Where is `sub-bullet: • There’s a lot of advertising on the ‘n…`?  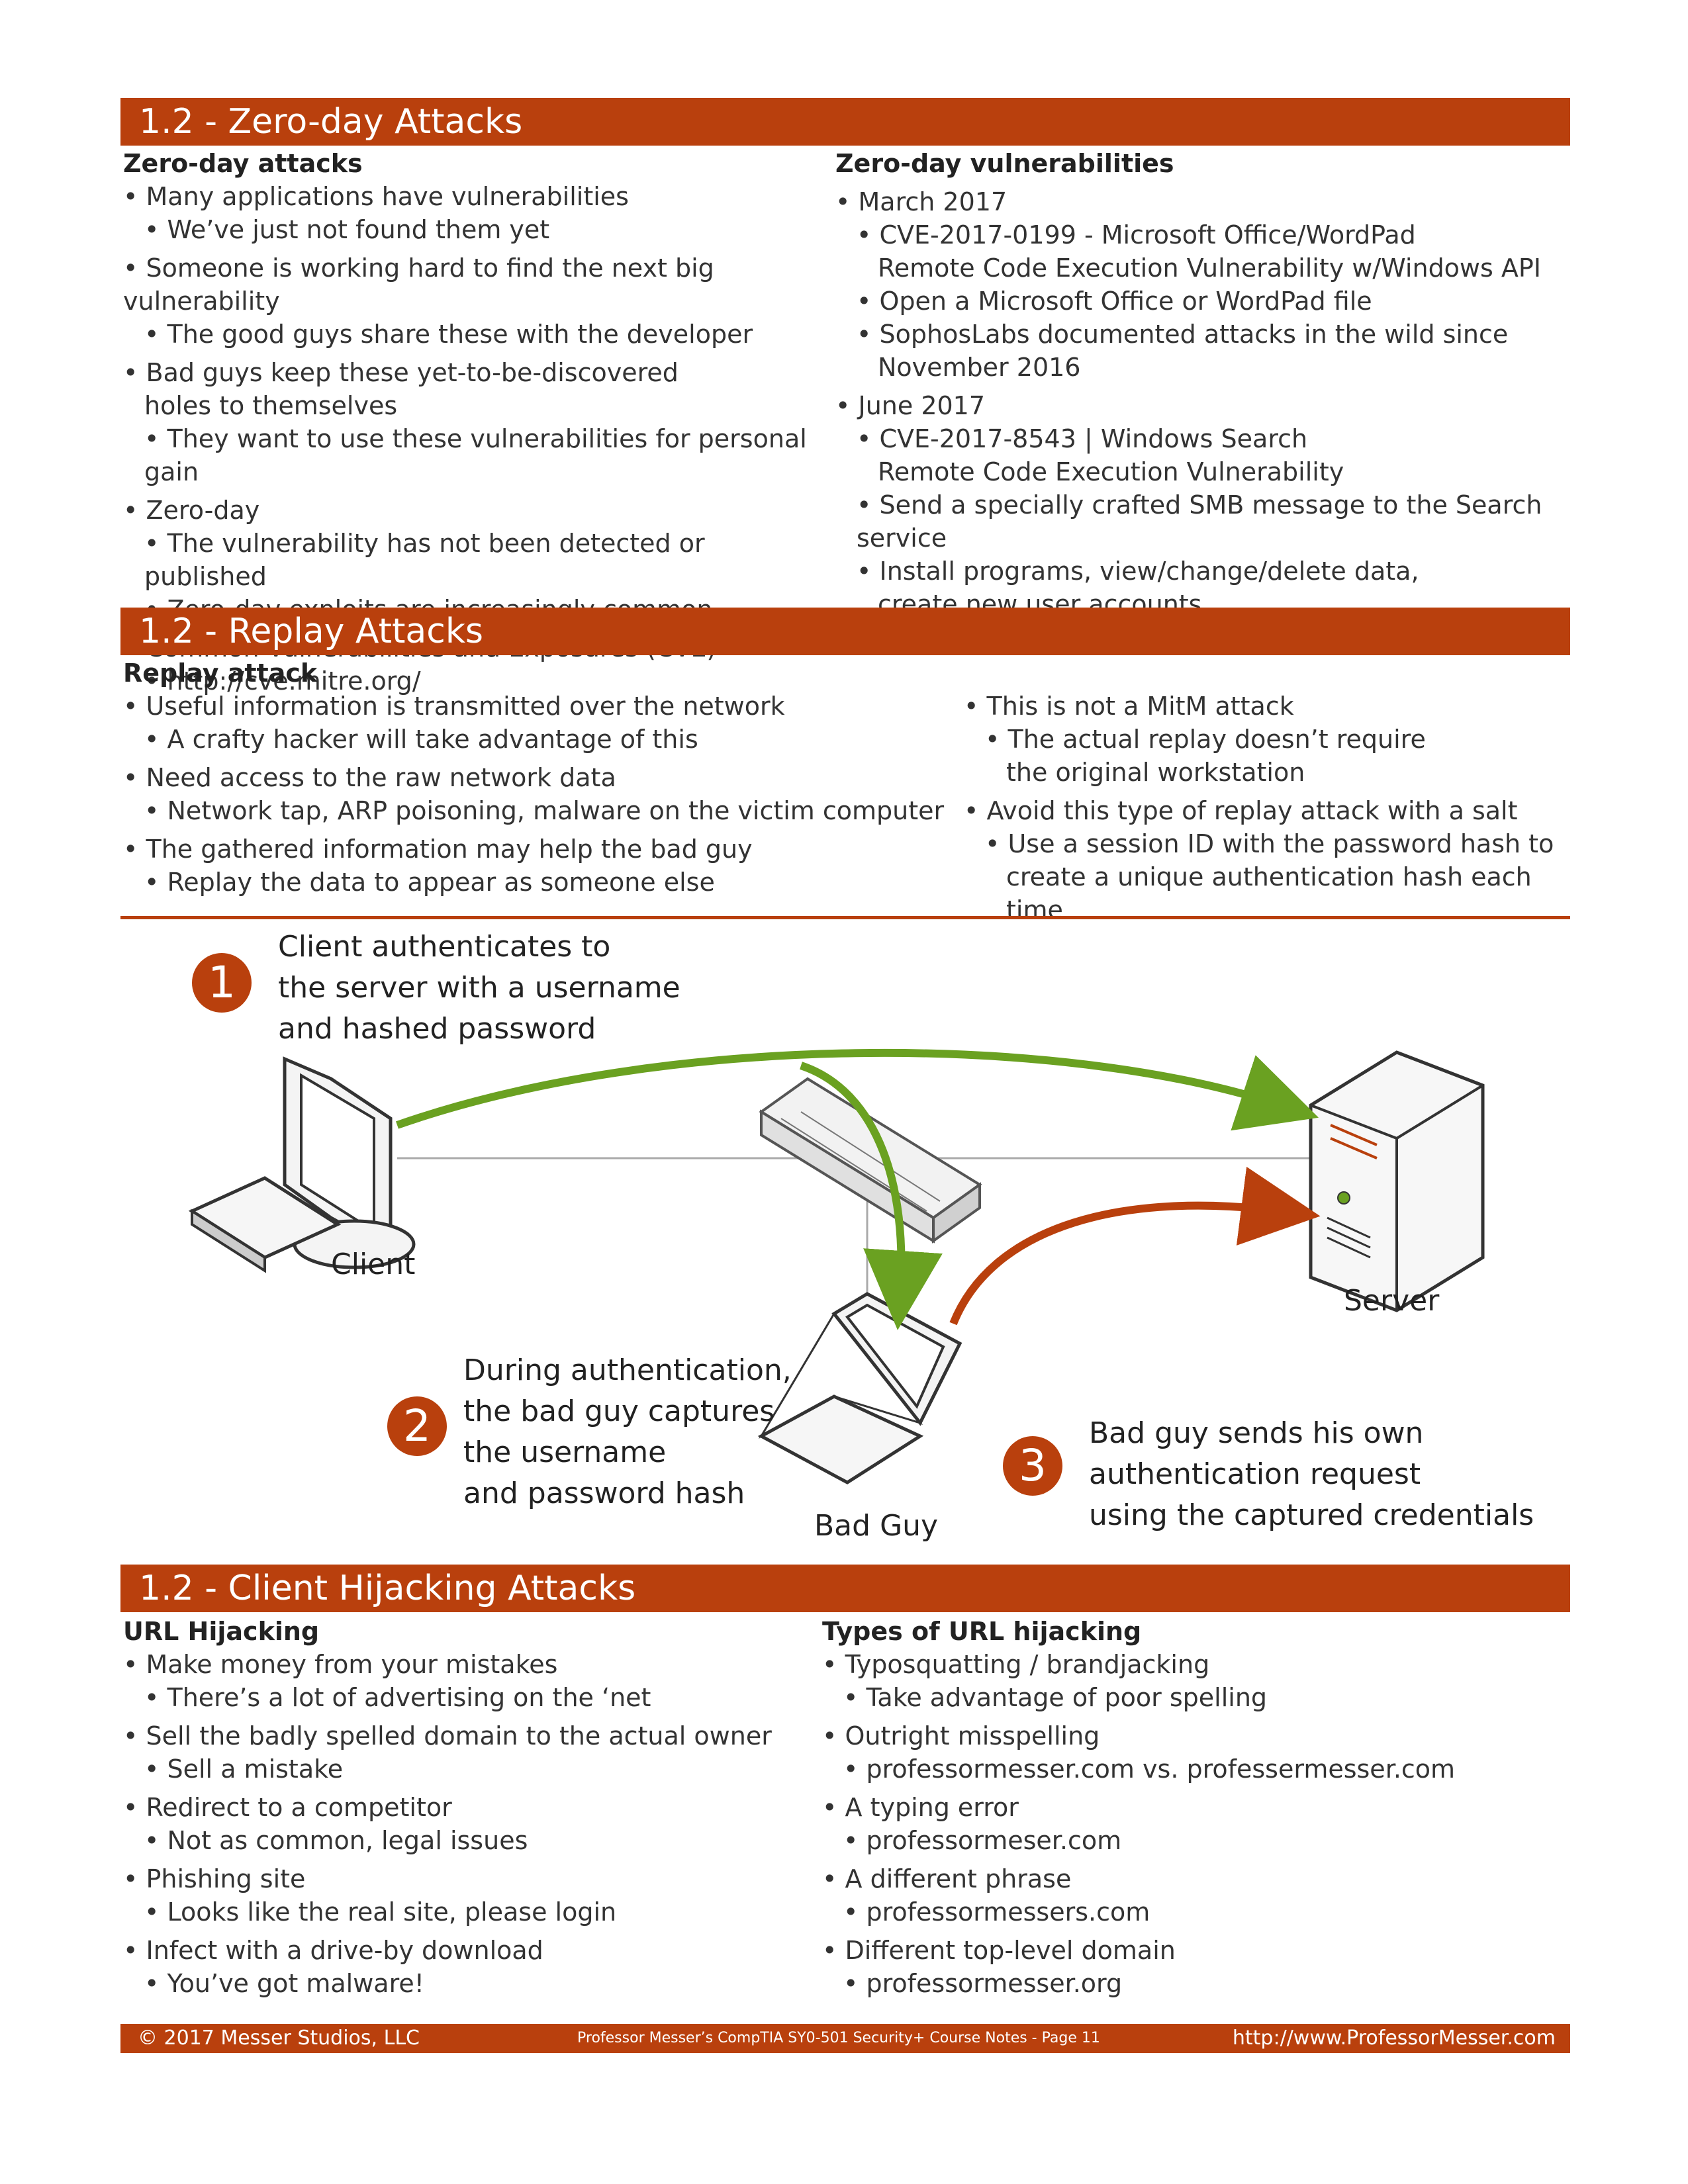
sub-bullet: • There’s a lot of advertising on the ‘n… is located at coordinates (397, 1698).